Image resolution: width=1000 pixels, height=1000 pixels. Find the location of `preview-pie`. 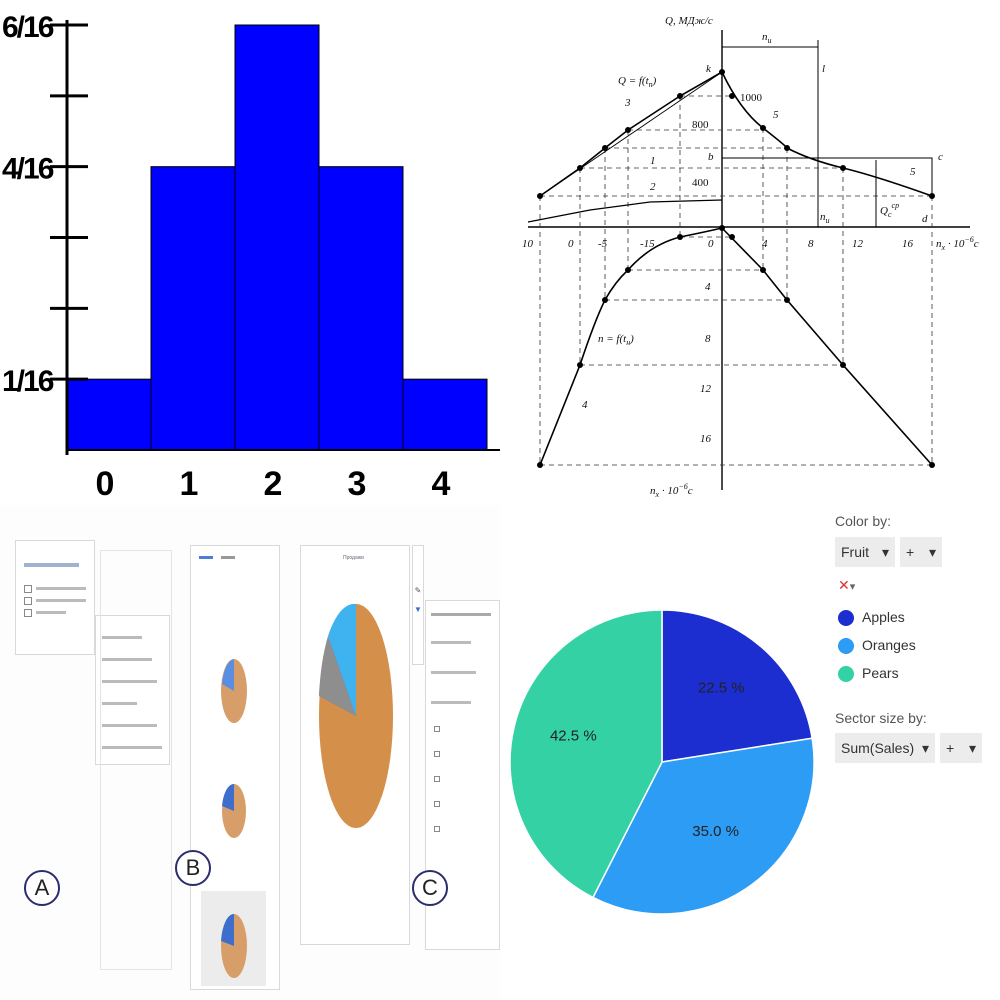

preview-pie is located at coordinates (356, 715).